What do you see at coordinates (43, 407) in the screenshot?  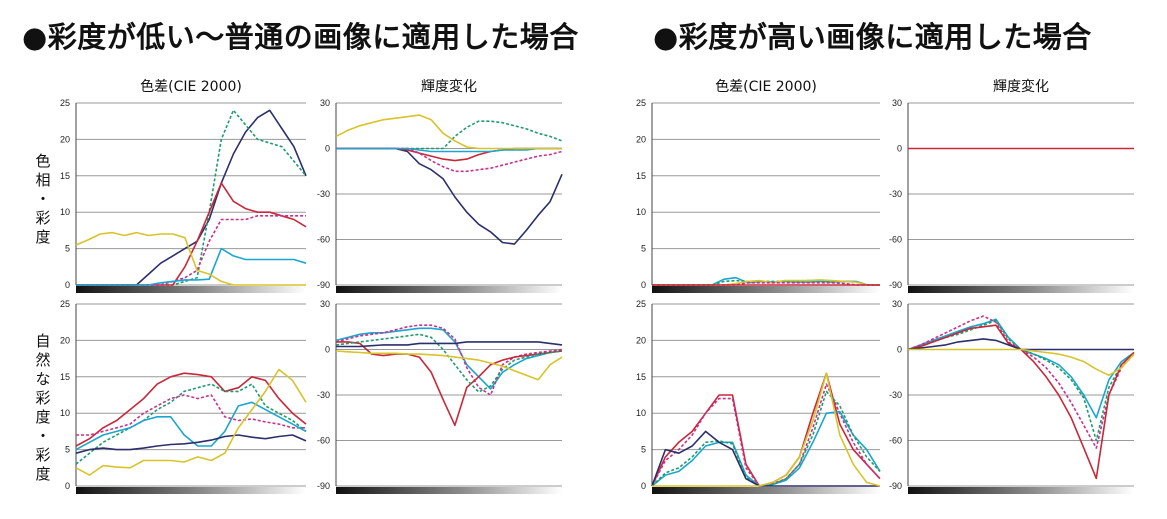 I see `row-label-natural-saturation: 自 然 な 彩 度 ・ 彩 度` at bounding box center [43, 407].